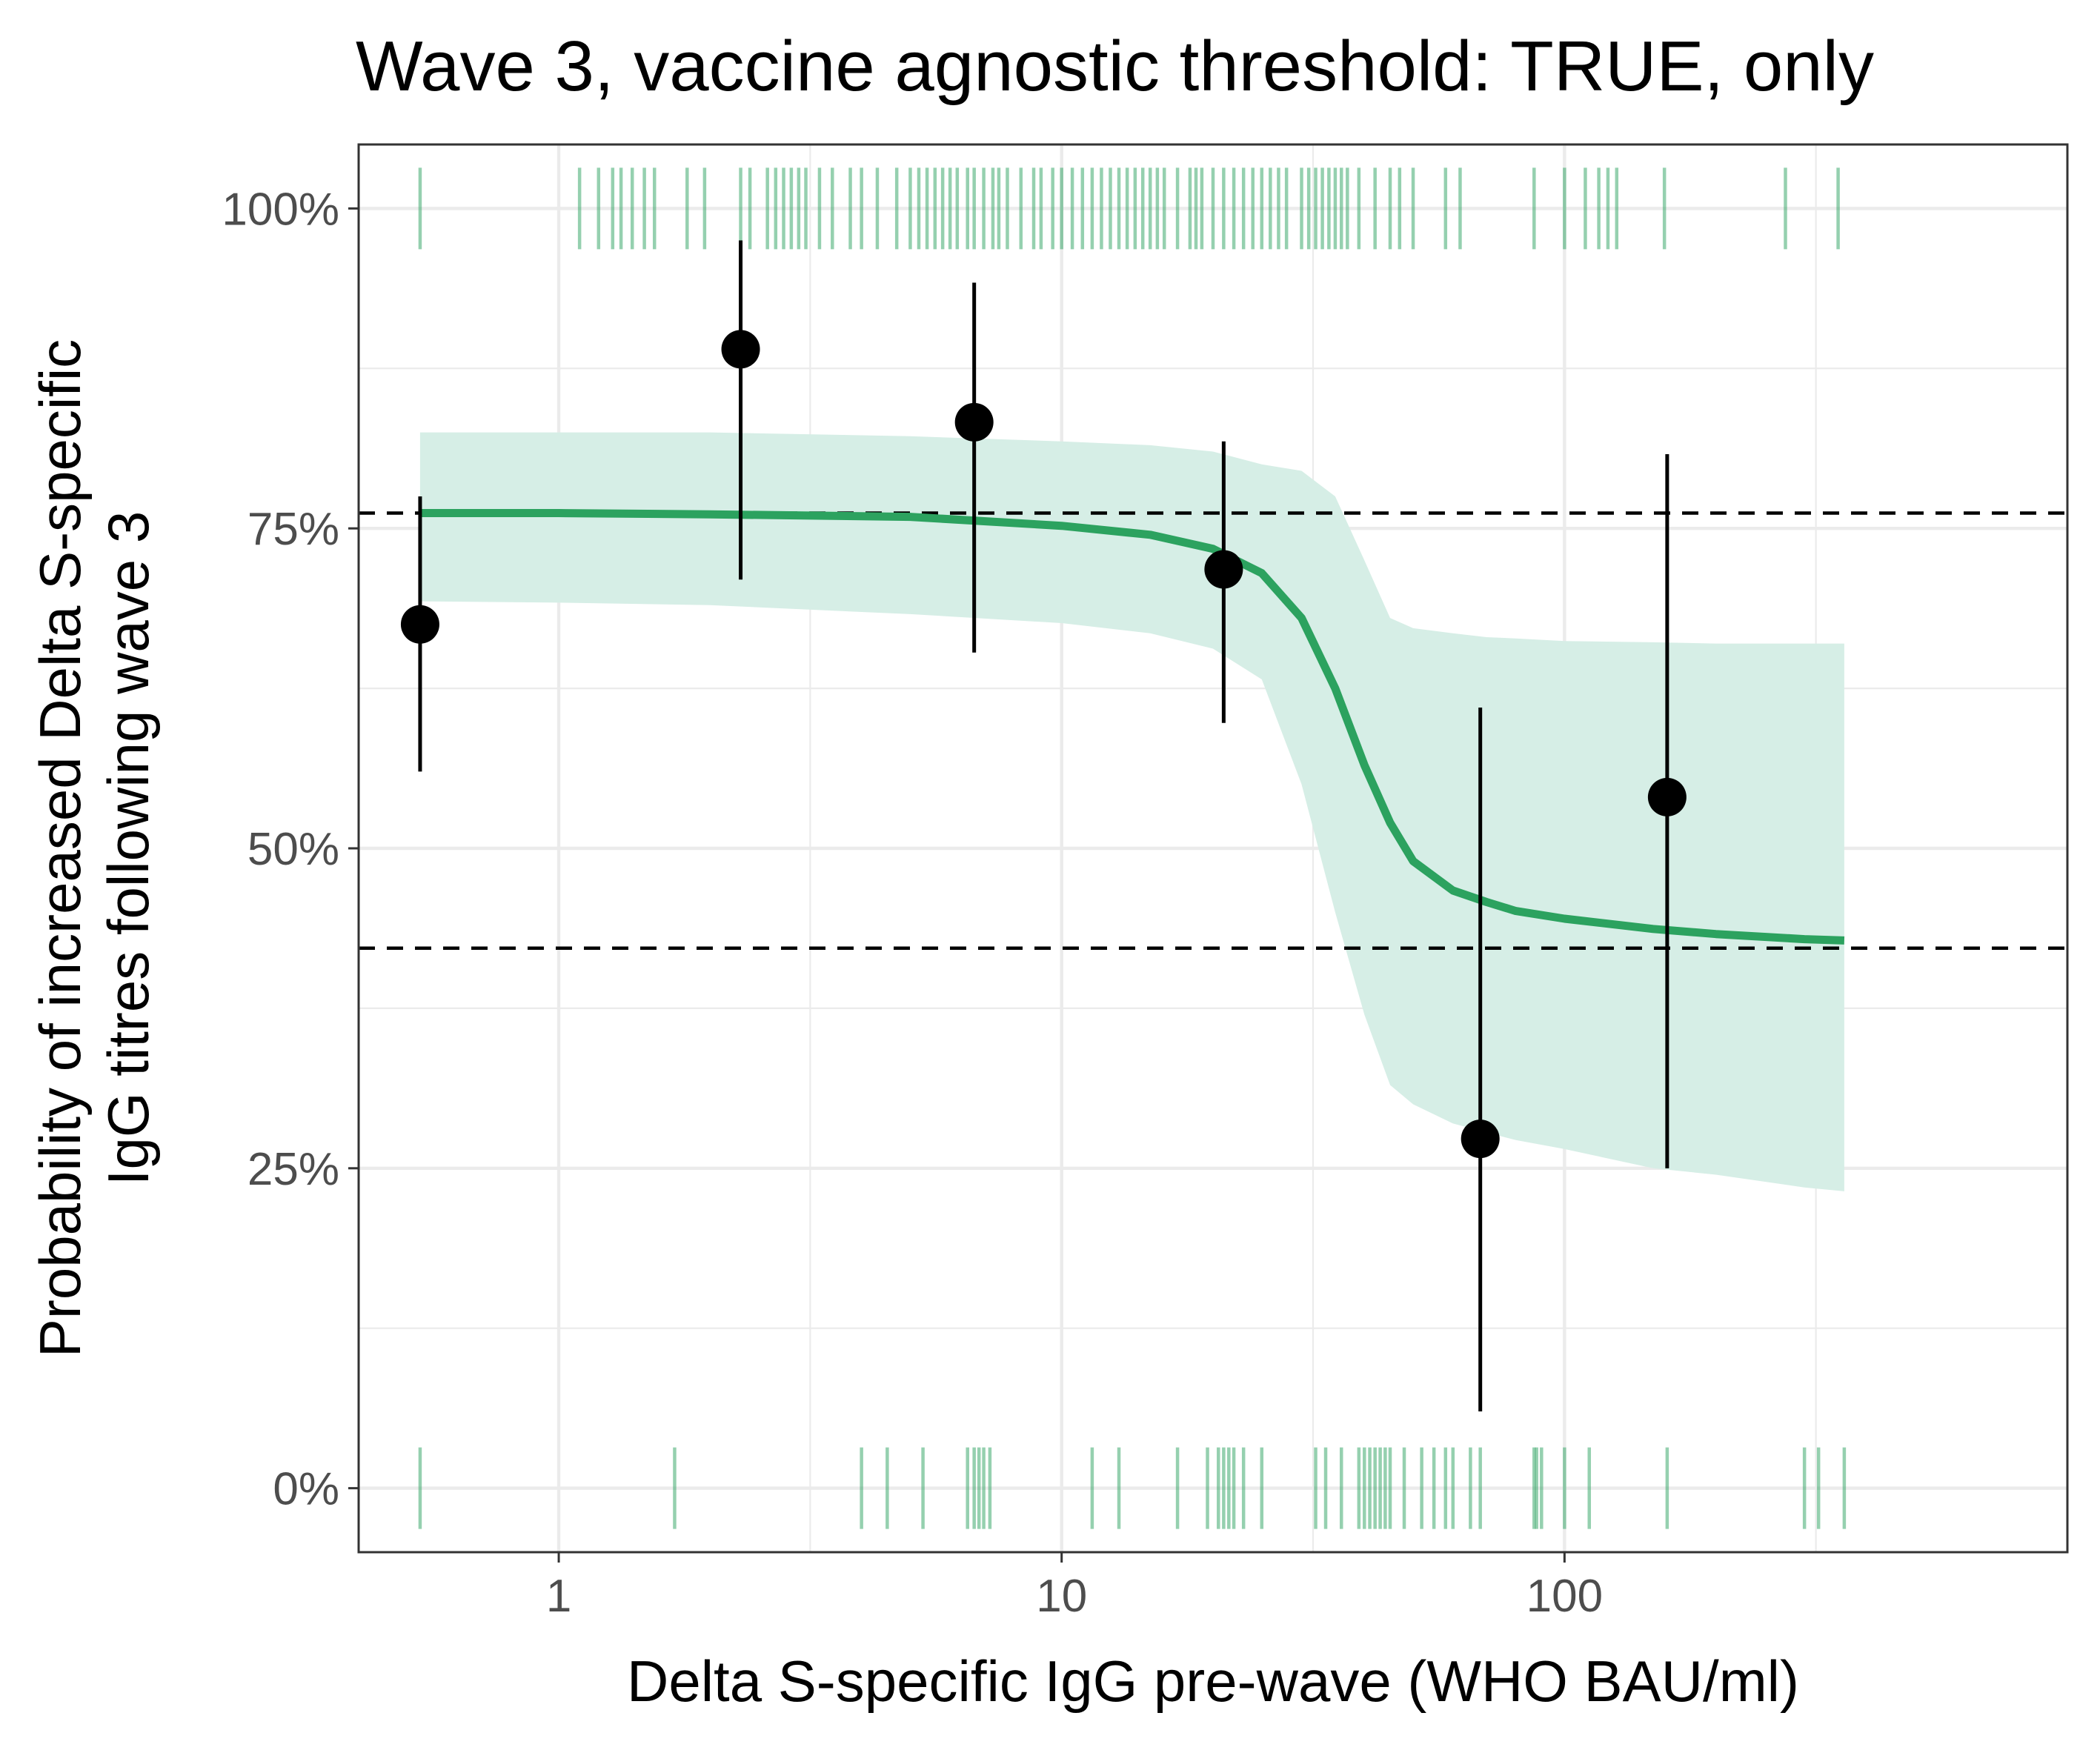 Image resolution: width=2100 pixels, height=1750 pixels. Describe the element at coordinates (293, 529) in the screenshot. I see `y-tick-label: 75%` at that location.